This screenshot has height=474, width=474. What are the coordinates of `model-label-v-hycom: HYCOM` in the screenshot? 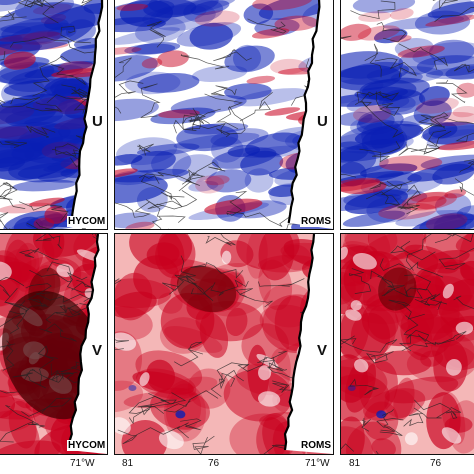 It's located at (87, 445).